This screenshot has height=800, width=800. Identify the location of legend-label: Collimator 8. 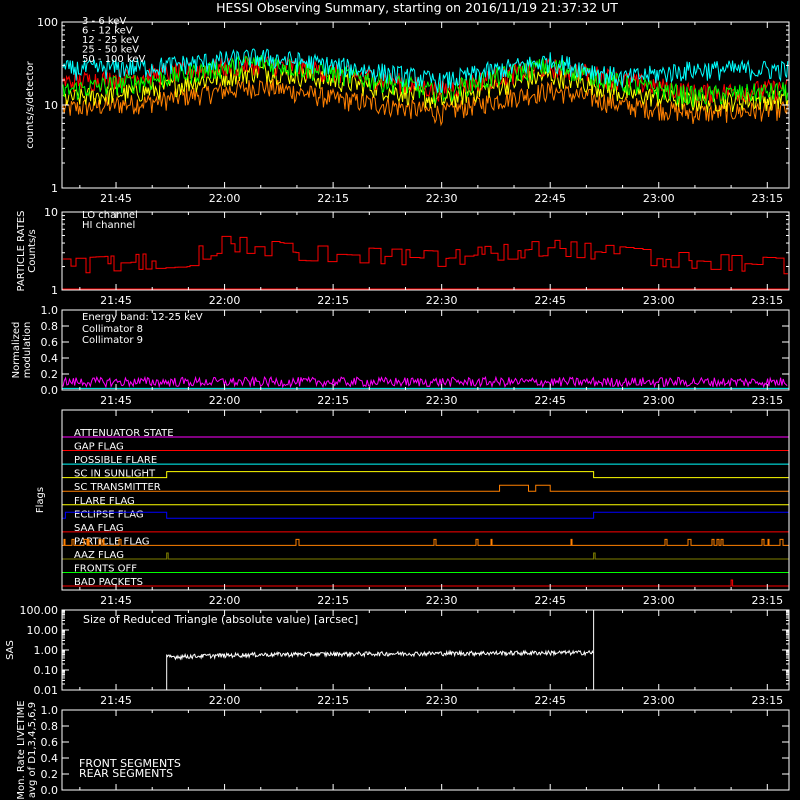
(112, 329).